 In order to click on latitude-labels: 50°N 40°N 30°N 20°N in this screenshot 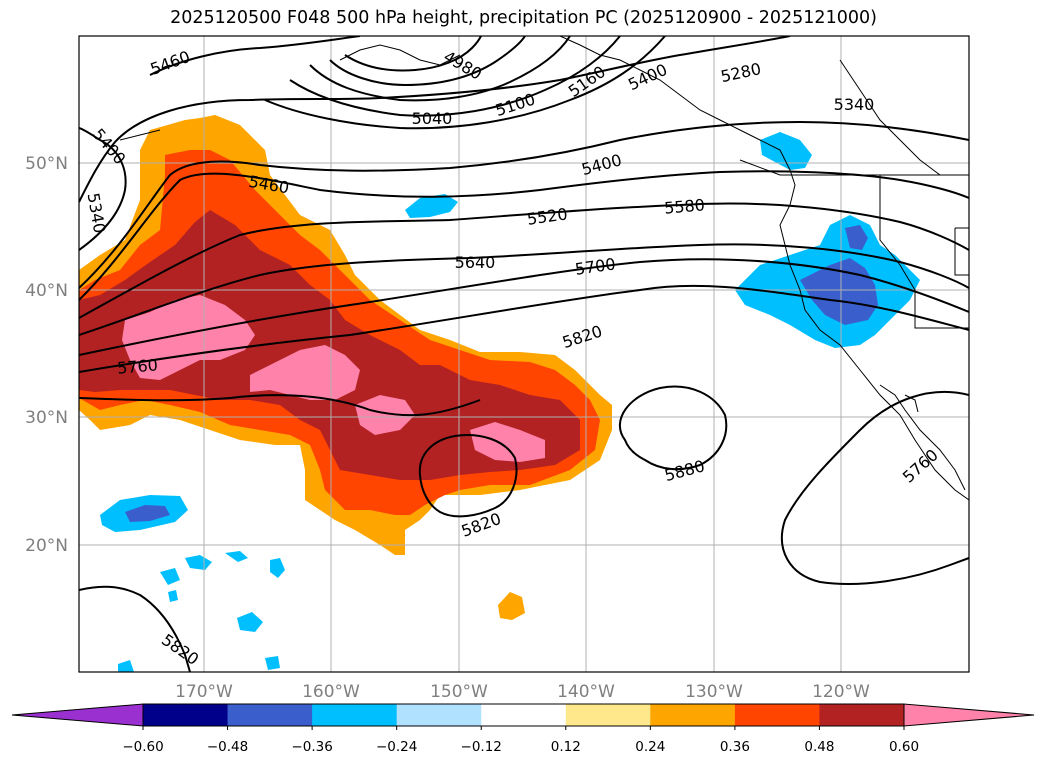, I will do `click(46, 355)`.